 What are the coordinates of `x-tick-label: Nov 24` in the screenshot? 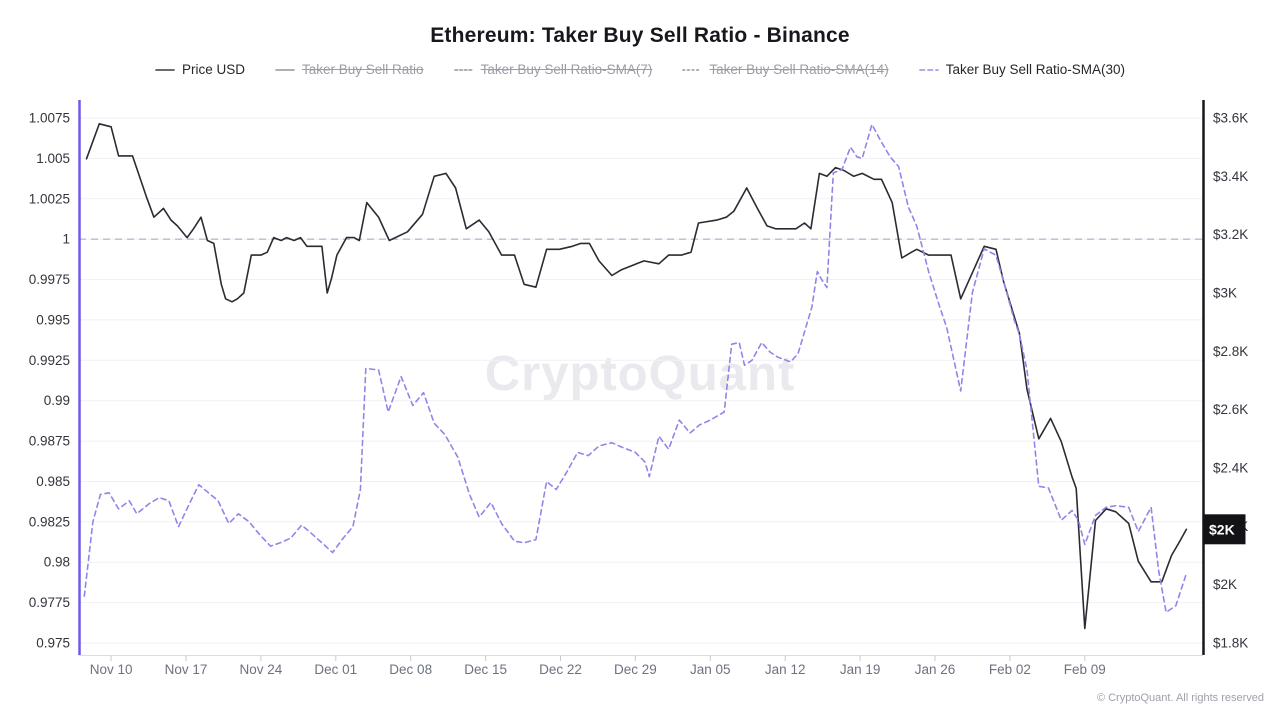 It's located at (261, 669).